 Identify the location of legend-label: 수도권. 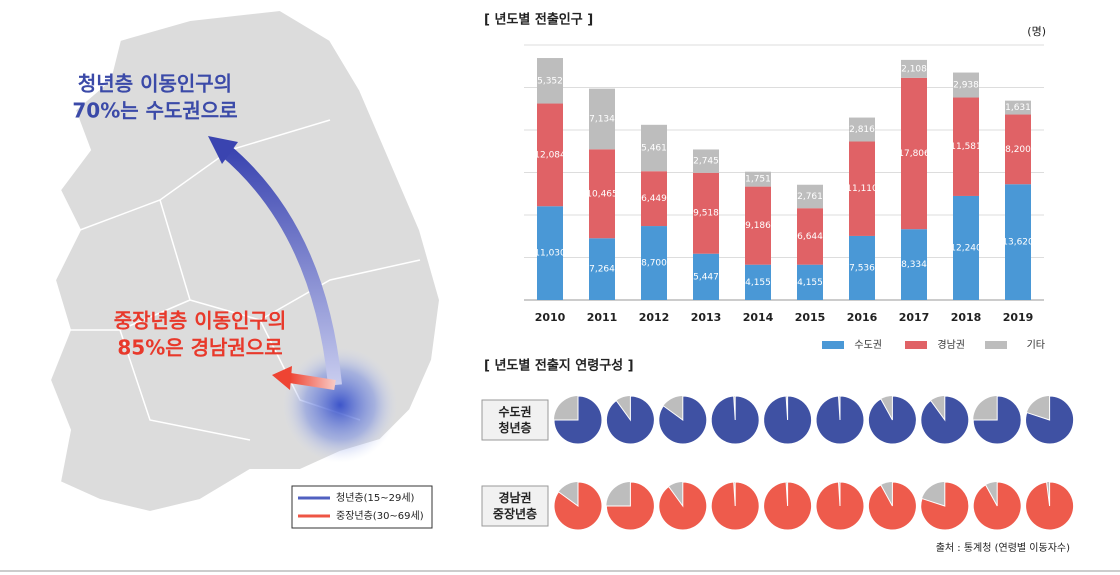
(868, 345).